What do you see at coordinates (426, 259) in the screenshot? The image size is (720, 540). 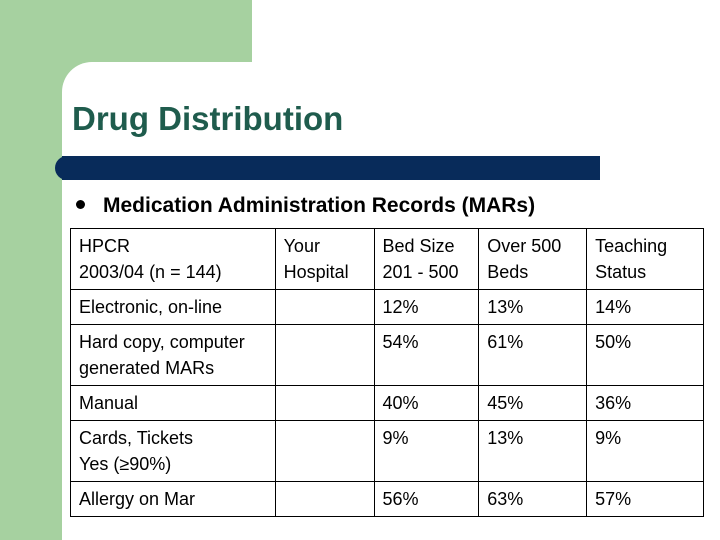 I see `header-bed-size: Bed Size 201 - 500` at bounding box center [426, 259].